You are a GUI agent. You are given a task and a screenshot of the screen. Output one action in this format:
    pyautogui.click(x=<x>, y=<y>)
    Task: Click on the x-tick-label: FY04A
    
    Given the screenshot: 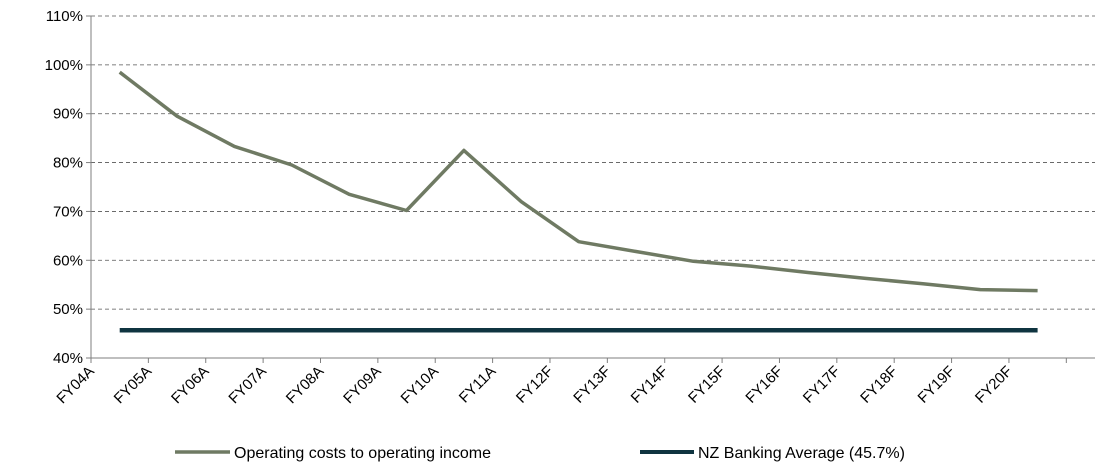 What is the action you would take?
    pyautogui.click(x=75, y=385)
    